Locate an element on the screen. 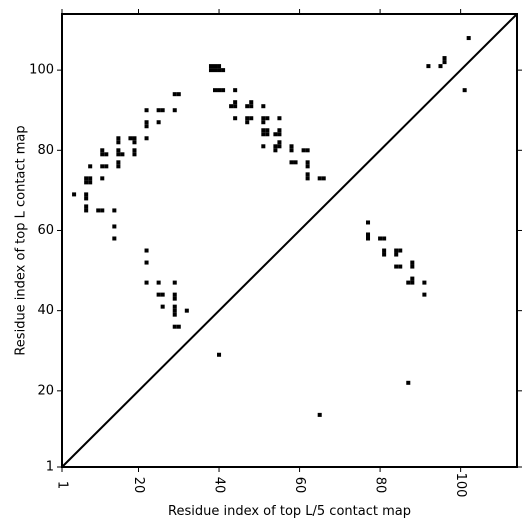 The height and width of the screenshot is (531, 531). y-tick-label: 40 is located at coordinates (45, 310).